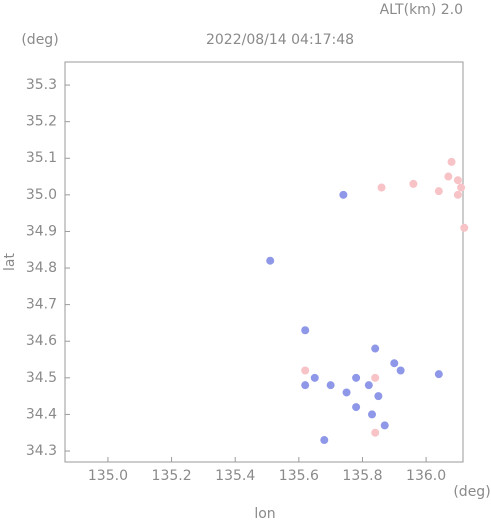  Describe the element at coordinates (235, 476) in the screenshot. I see `x-tick-label: 135.4` at that location.